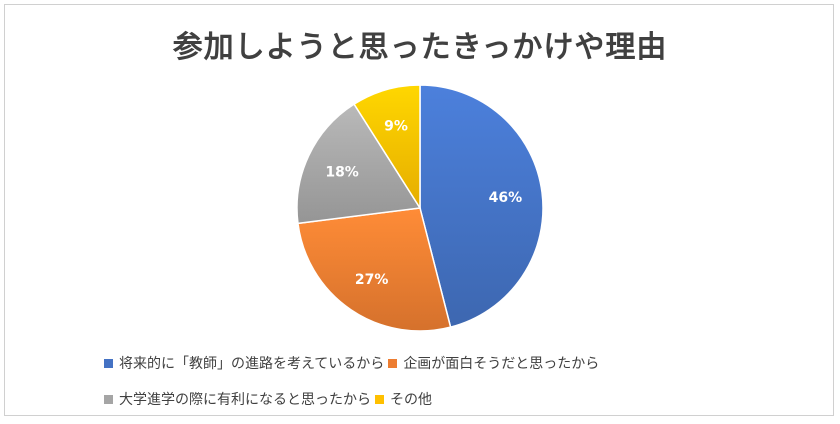 The height and width of the screenshot is (424, 840). What do you see at coordinates (481, 206) in the screenshot?
I see `pie-slice-teacher` at bounding box center [481, 206].